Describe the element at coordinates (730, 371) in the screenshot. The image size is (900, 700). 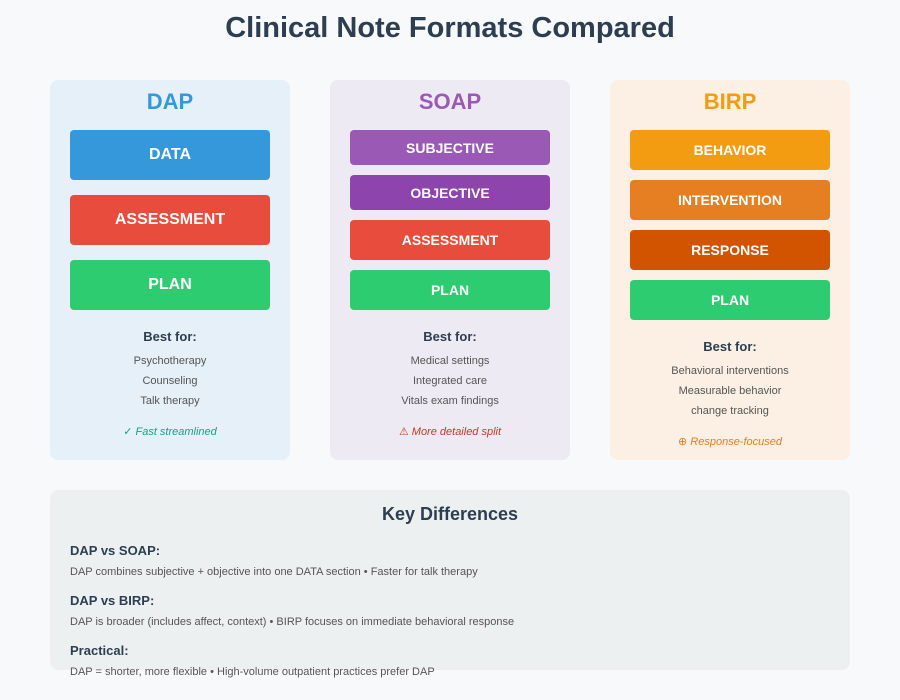
I see `use-item: Behavioral interventions` at that location.